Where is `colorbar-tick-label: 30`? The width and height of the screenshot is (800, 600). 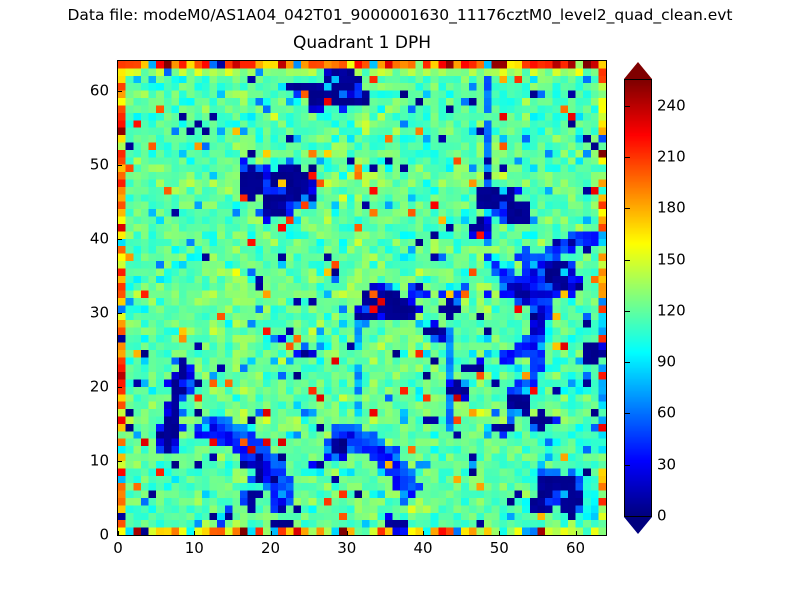
colorbar-tick-label: 30 is located at coordinates (667, 464).